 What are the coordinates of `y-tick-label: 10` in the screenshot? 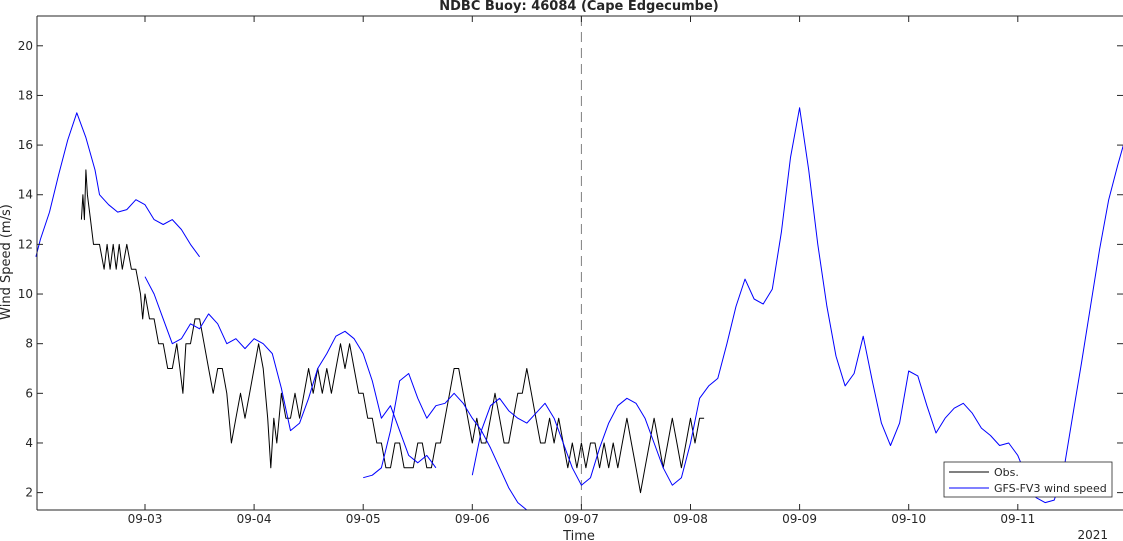 It's located at (25, 294).